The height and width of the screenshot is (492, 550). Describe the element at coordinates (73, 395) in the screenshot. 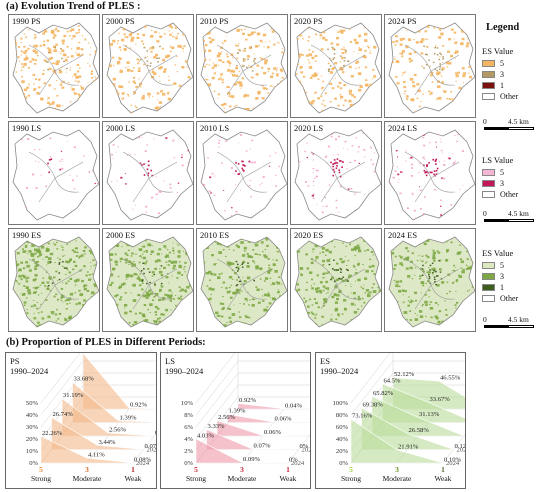

I see `data-label: 31.19%` at that location.